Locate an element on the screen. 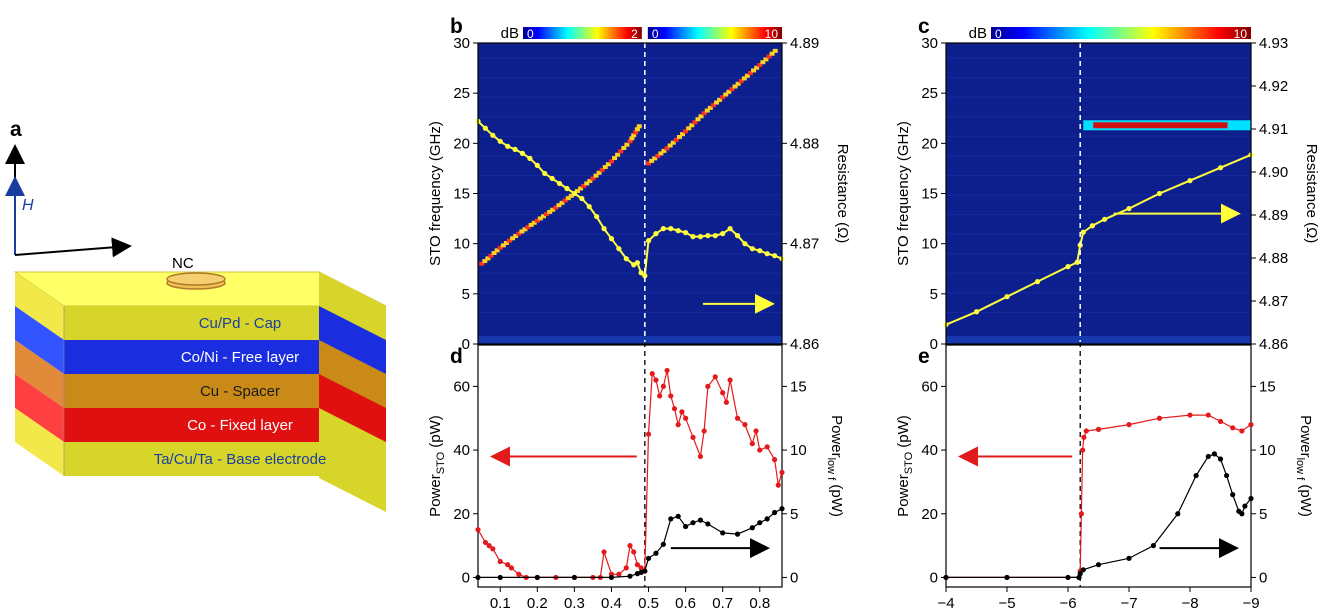 This screenshot has width=1331, height=613. y2-tick-label: 4.90 is located at coordinates (1273, 172).